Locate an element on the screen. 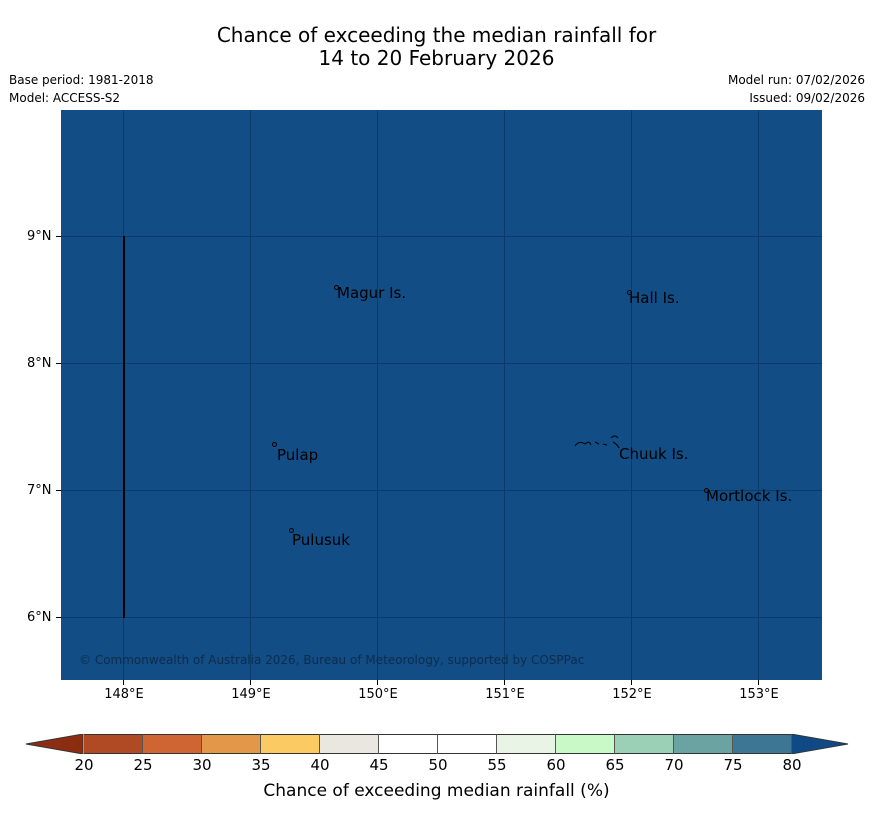  lat-label-9n: 9°N is located at coordinates (39, 236).